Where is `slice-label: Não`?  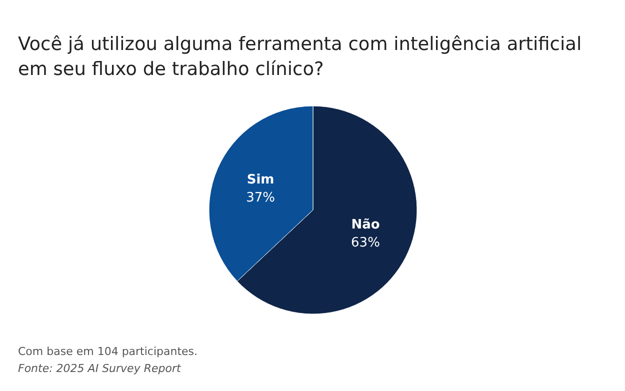
slice-label: Não is located at coordinates (365, 225).